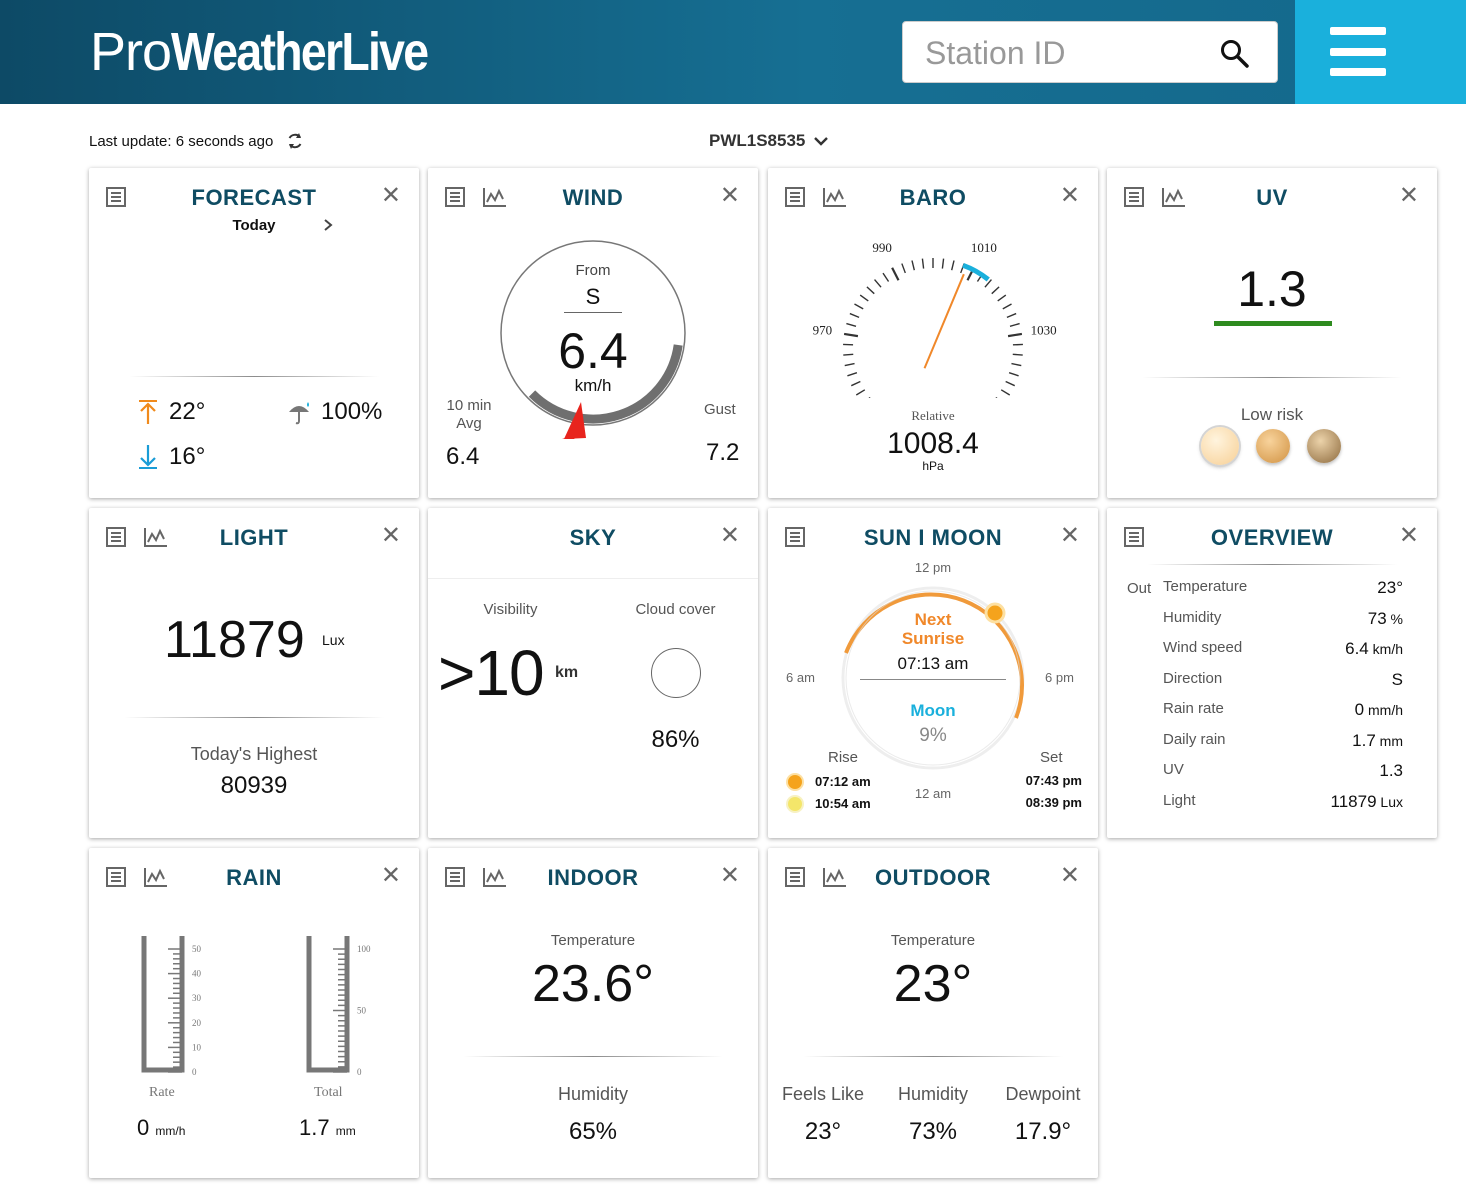 Image resolution: width=1466 pixels, height=1195 pixels. What do you see at coordinates (933, 415) in the screenshot?
I see `baro-relative-label: Relative` at bounding box center [933, 415].